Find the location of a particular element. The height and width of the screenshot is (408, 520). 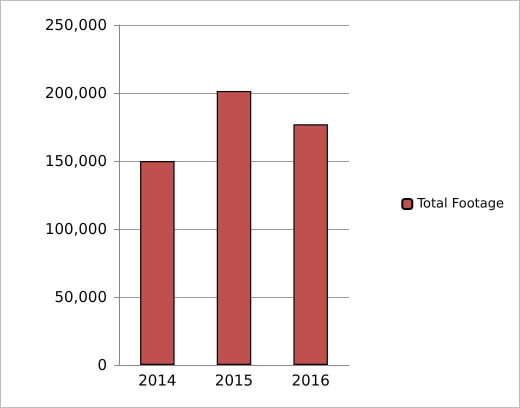

y-tick-label: 150,000 is located at coordinates (75, 161).